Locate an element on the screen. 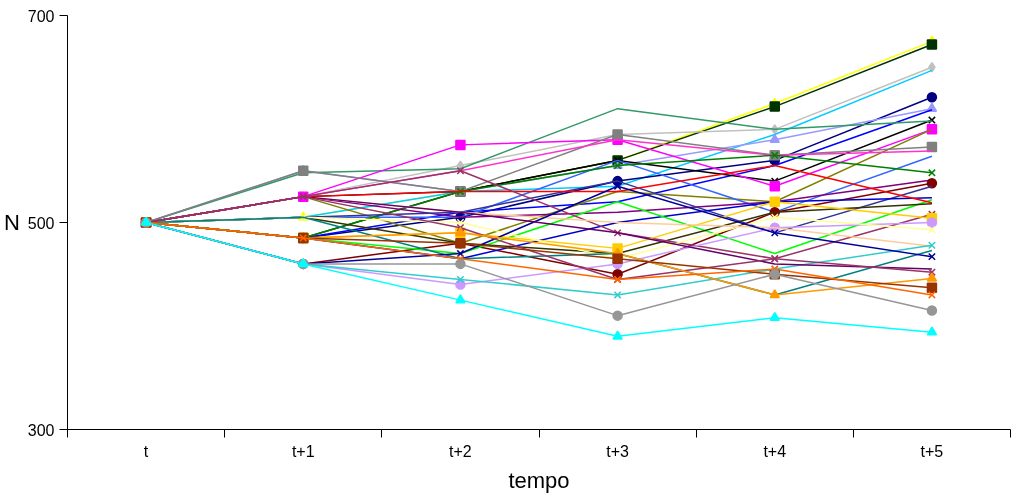 Image resolution: width=1026 pixels, height=501 pixels. x-axis-title: tempo is located at coordinates (539, 480).